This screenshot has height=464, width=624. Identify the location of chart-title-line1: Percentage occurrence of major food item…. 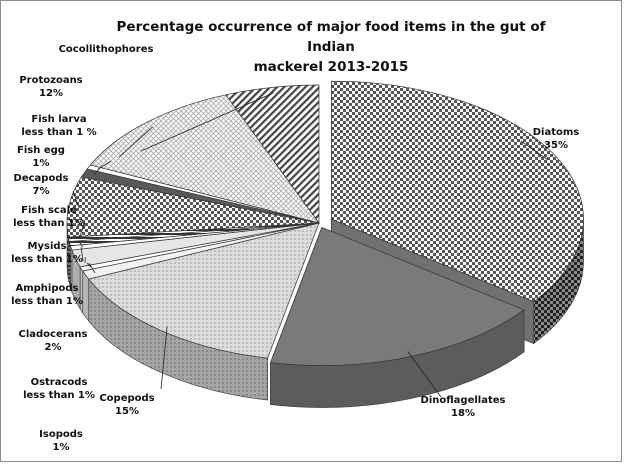
(331, 37).